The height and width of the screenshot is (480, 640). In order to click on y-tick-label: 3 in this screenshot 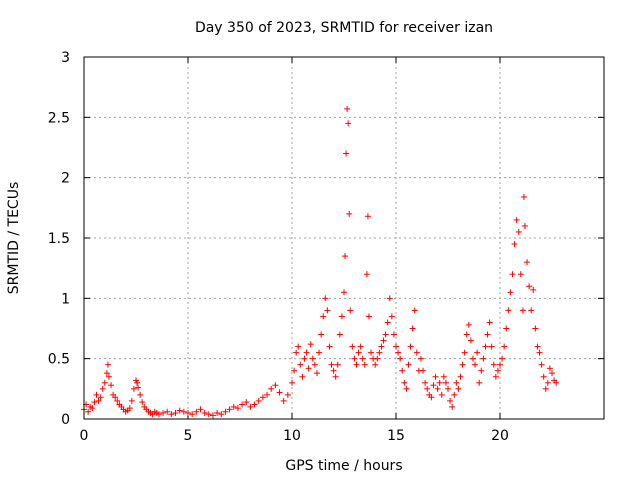, I will do `click(65, 58)`.